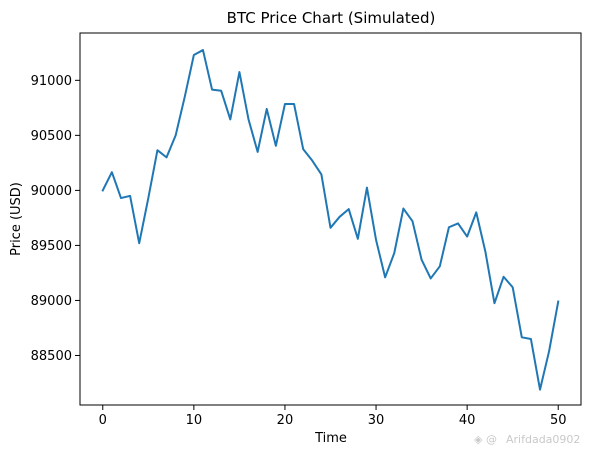 The height and width of the screenshot is (455, 589). I want to click on y-tick-label-89000: 89000, so click(51, 301).